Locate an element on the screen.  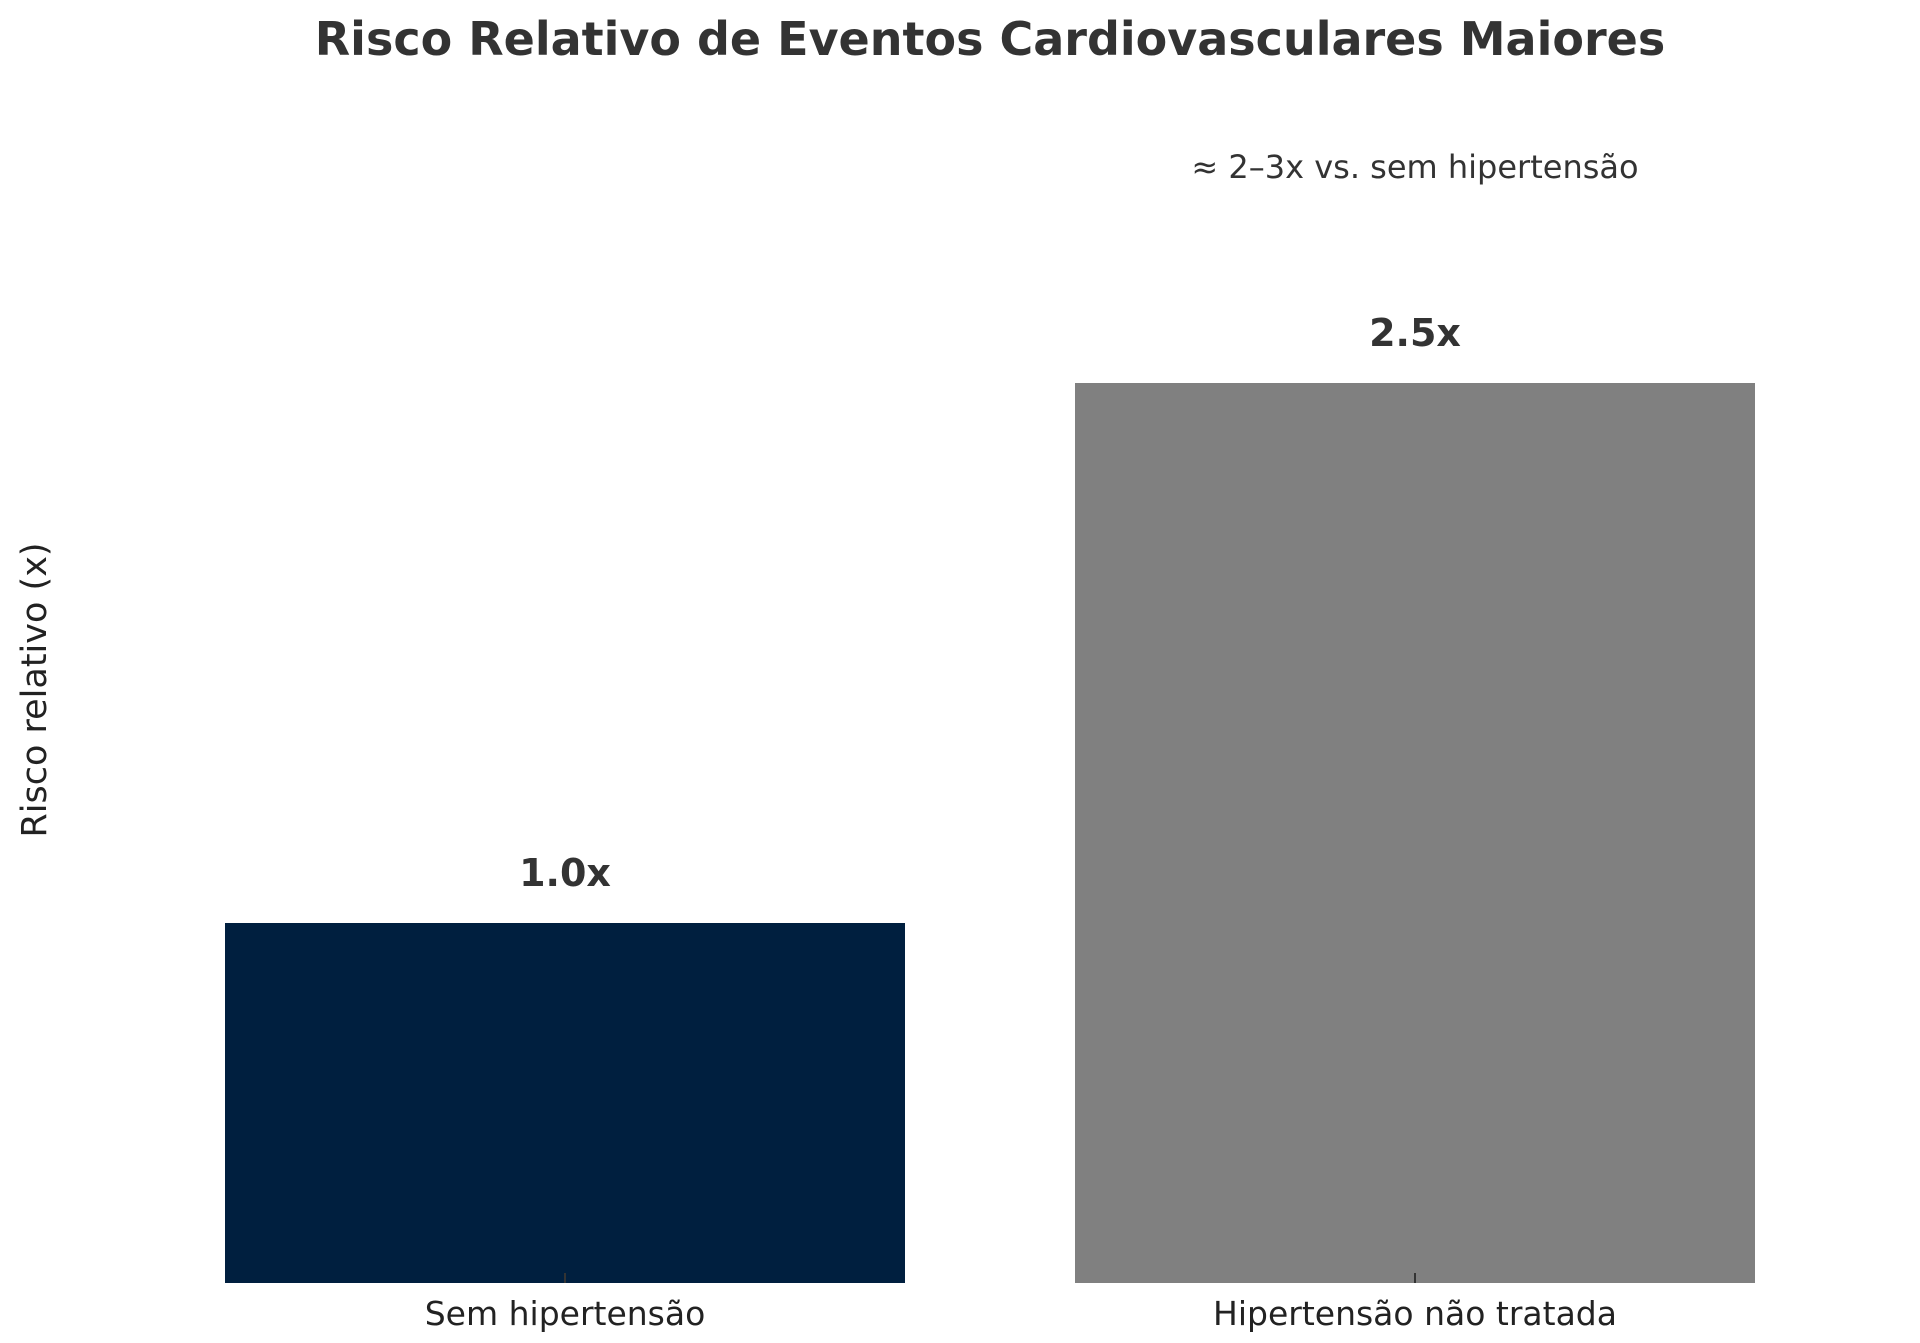
annotation-label: ≈ 2–3x vs. sem hipertensão is located at coordinates (1414, 167).